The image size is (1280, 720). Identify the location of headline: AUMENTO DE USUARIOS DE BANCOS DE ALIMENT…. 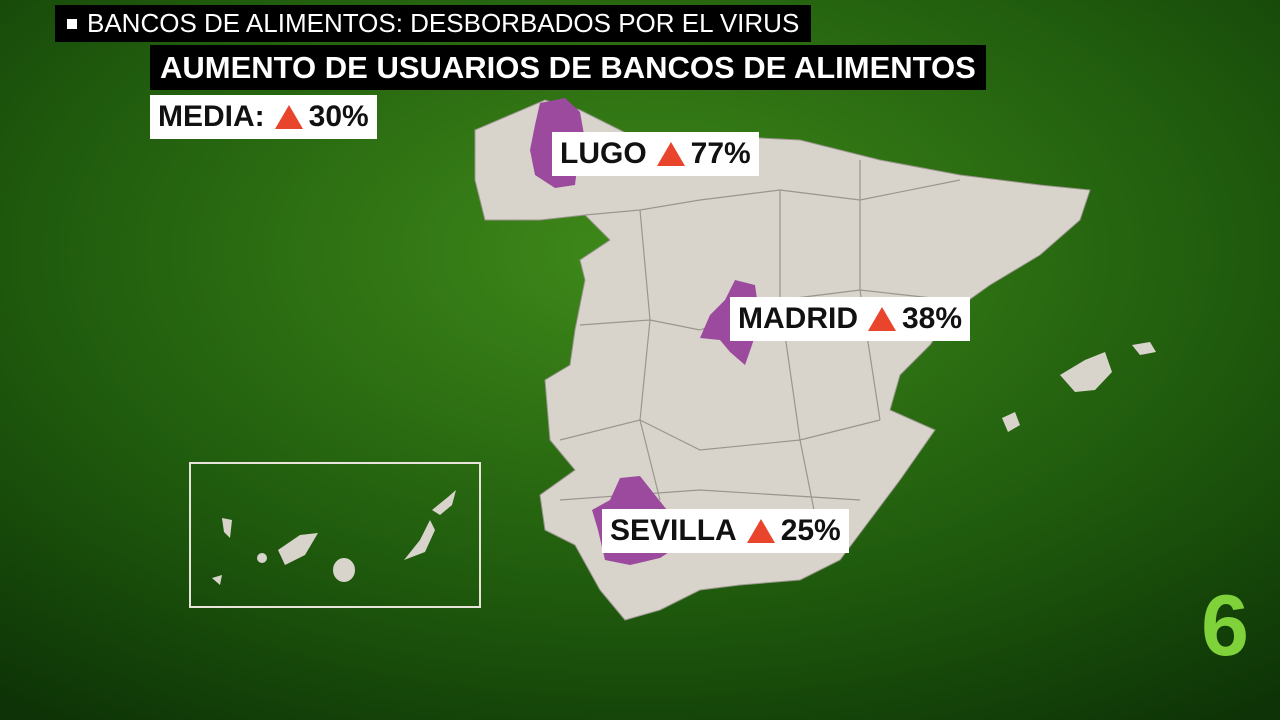
(568, 67).